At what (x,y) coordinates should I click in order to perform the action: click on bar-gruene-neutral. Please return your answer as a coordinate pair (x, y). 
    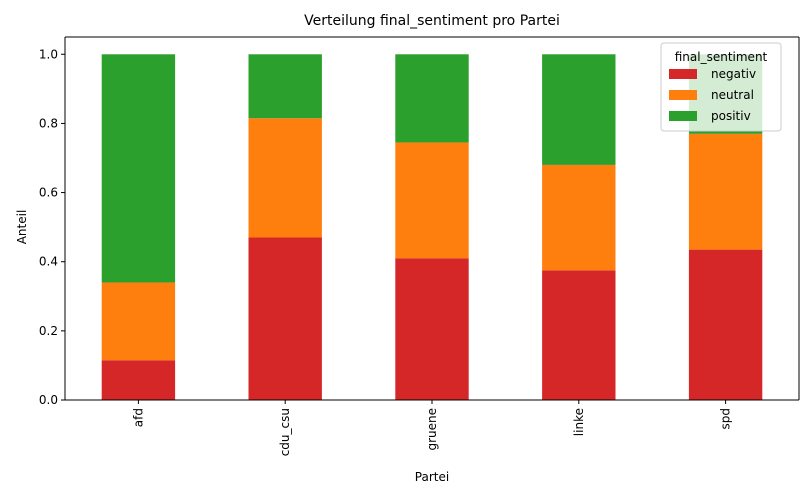
    Looking at the image, I should click on (432, 200).